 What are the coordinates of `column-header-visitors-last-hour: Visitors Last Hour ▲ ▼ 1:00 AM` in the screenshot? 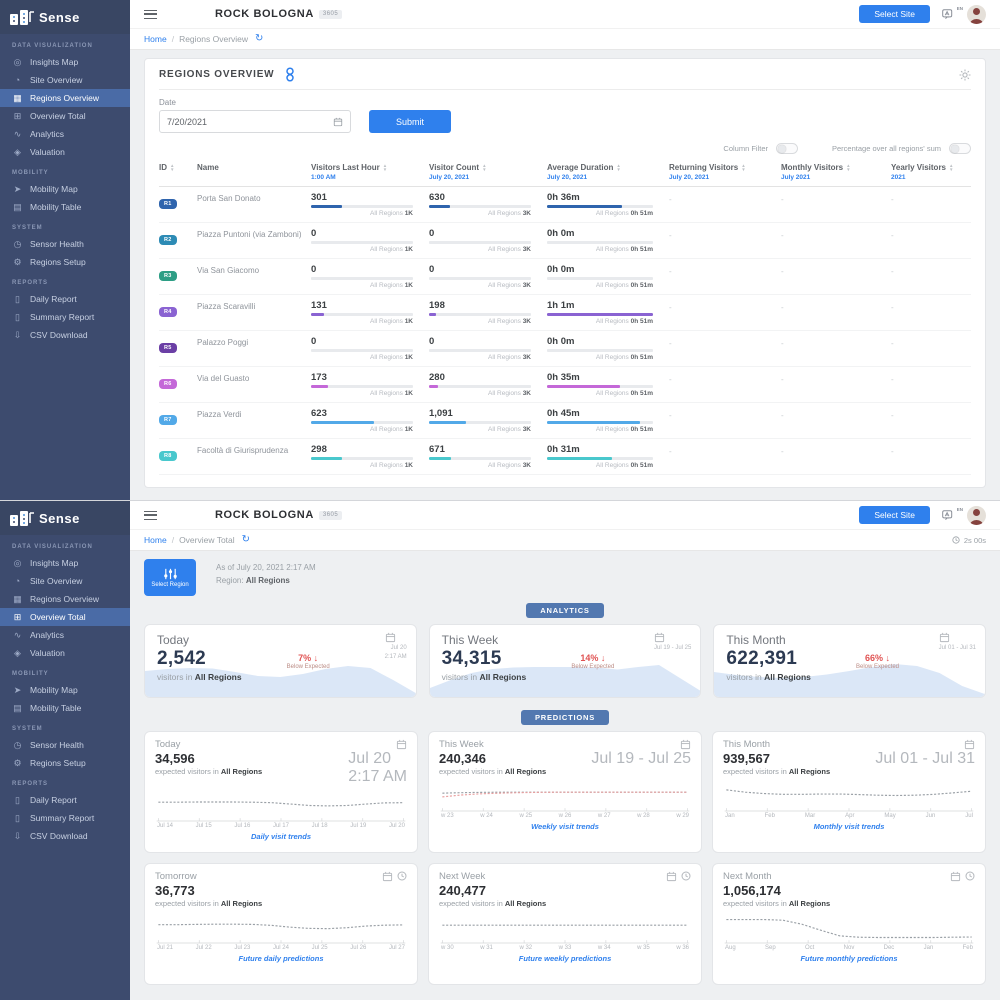 It's located at (370, 172).